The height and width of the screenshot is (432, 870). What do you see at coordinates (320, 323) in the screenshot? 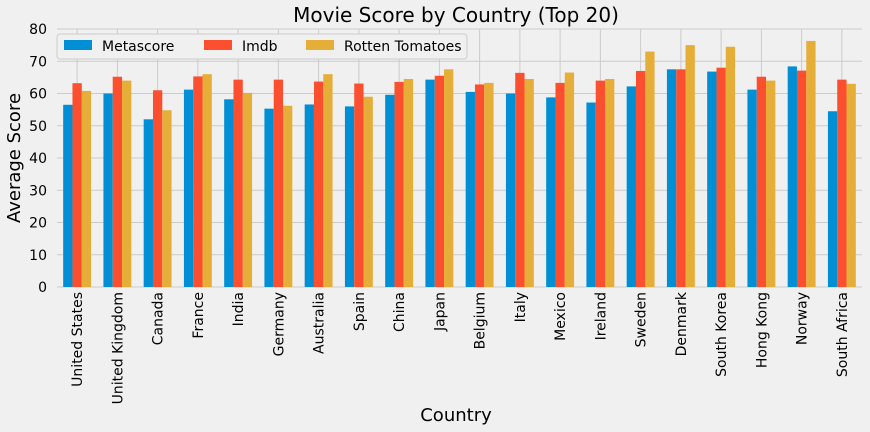
I see `x-tick-label: Australia` at bounding box center [320, 323].